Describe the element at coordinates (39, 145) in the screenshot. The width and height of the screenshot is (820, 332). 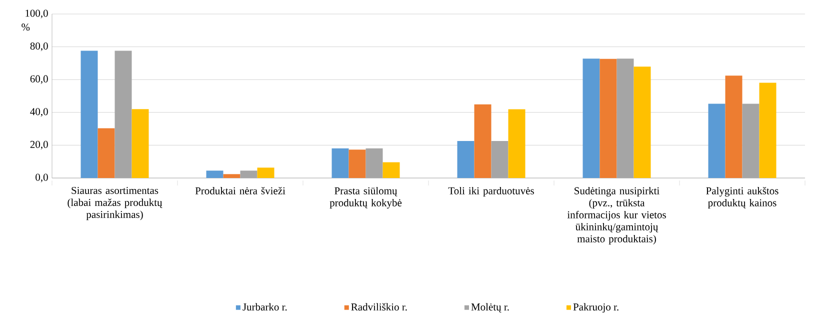
I see `y-tick-label: 20,0` at that location.